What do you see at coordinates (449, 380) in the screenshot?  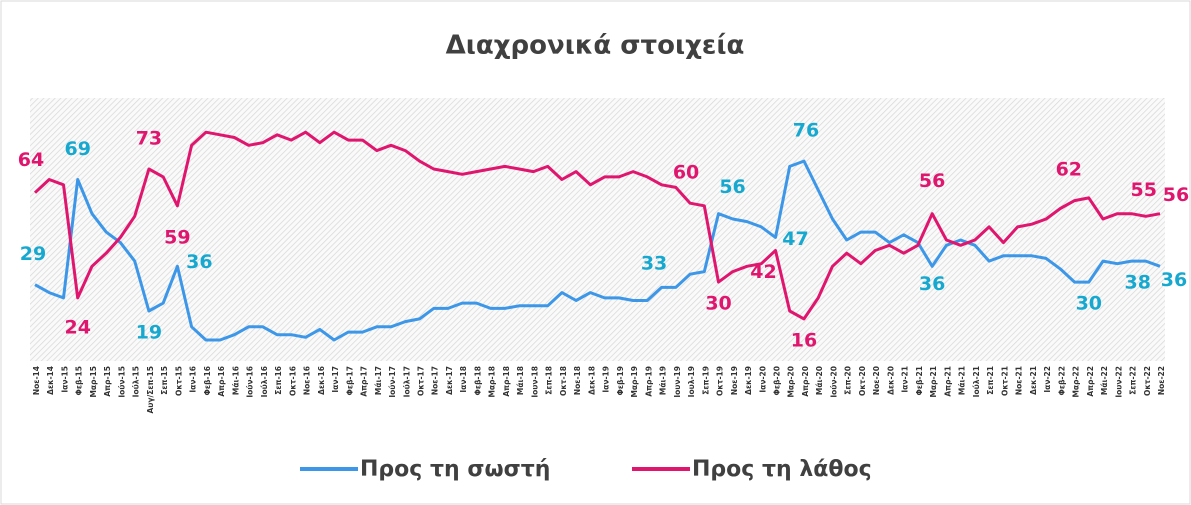 I see `x-tick-label: Δεκ-17` at bounding box center [449, 380].